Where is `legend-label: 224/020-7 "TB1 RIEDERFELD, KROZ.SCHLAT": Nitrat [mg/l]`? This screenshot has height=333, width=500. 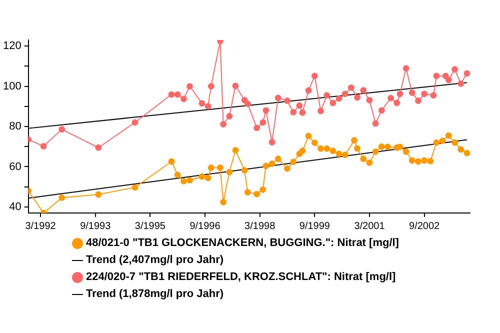
legend-label: 224/020-7 "TB1 RIEDERFELD, KROZ.SCHLAT": Nitrat [mg/l] is located at coordinates (241, 277).